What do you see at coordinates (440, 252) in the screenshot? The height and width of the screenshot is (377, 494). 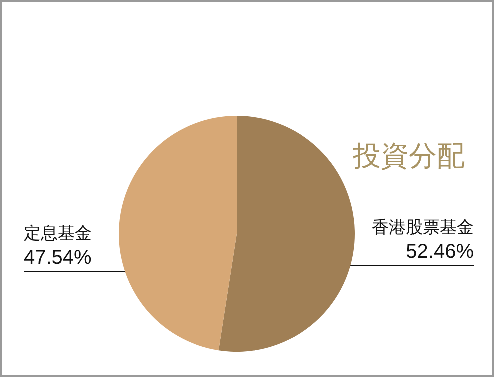 I see `data-label: 52.46%` at bounding box center [440, 252].